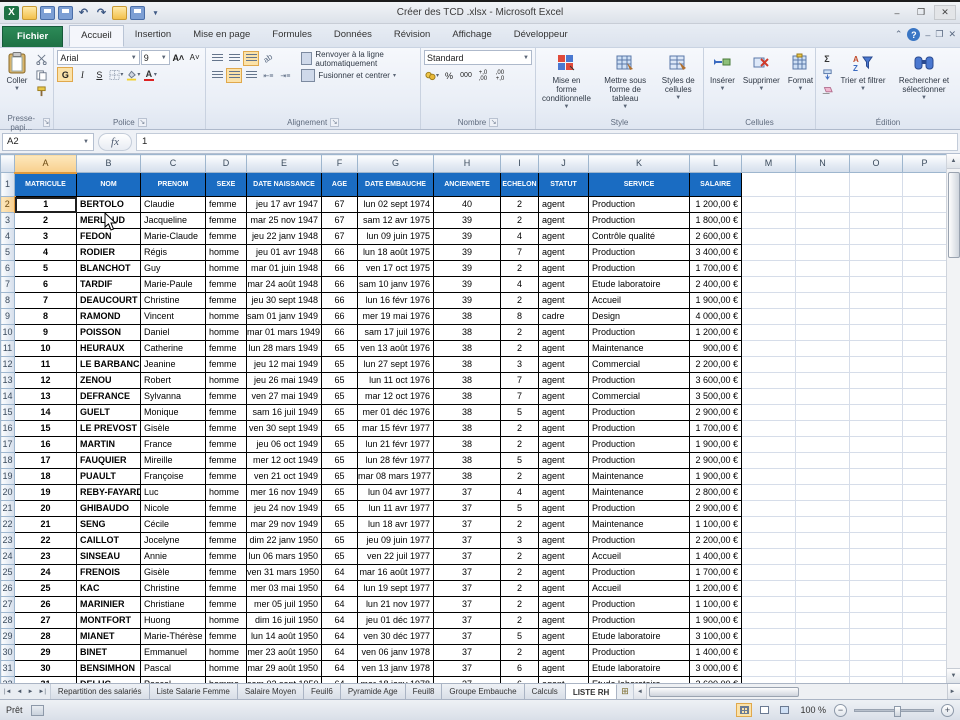 The height and width of the screenshot is (720, 960). I want to click on cell: 2 400,00 €, so click(715, 284).